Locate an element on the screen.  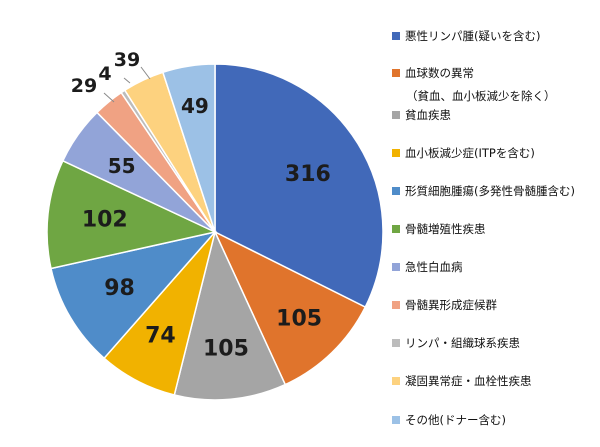
legend-item-10: その他(ドナー含む) is located at coordinates (449, 420).